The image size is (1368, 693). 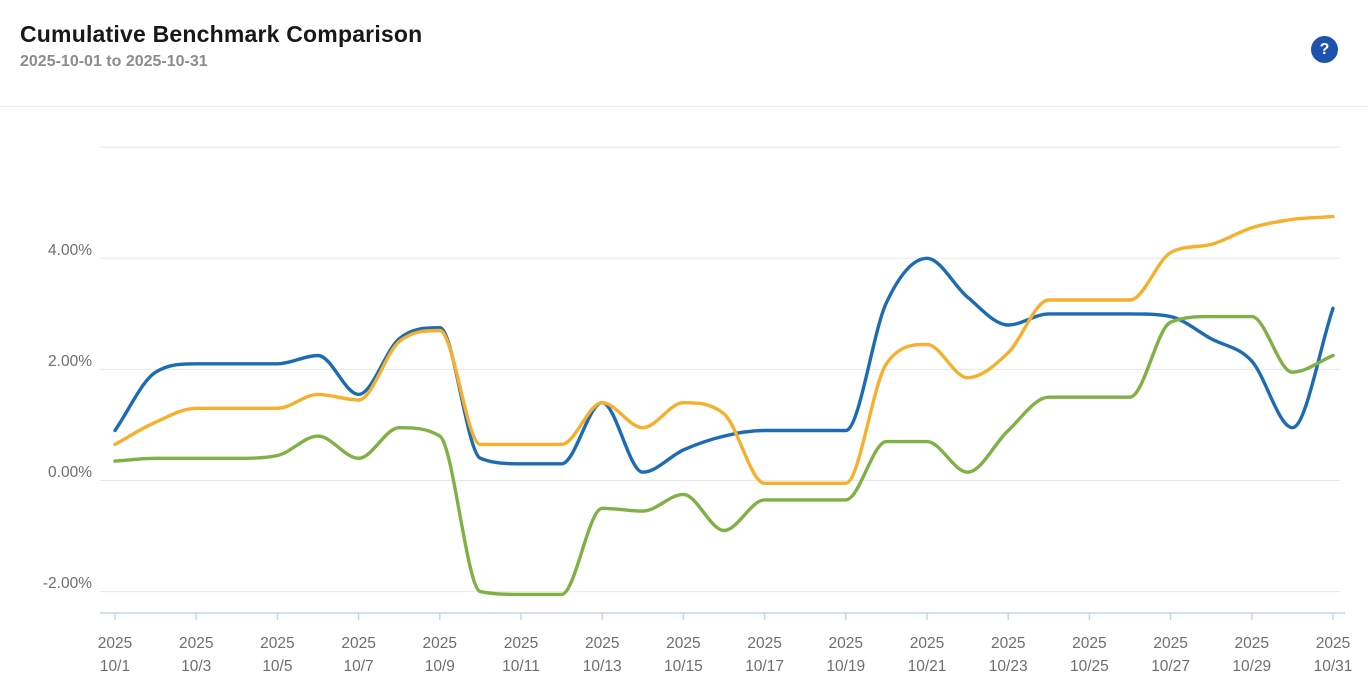 What do you see at coordinates (764, 666) in the screenshot?
I see `x-tick-label-date: 10/17` at bounding box center [764, 666].